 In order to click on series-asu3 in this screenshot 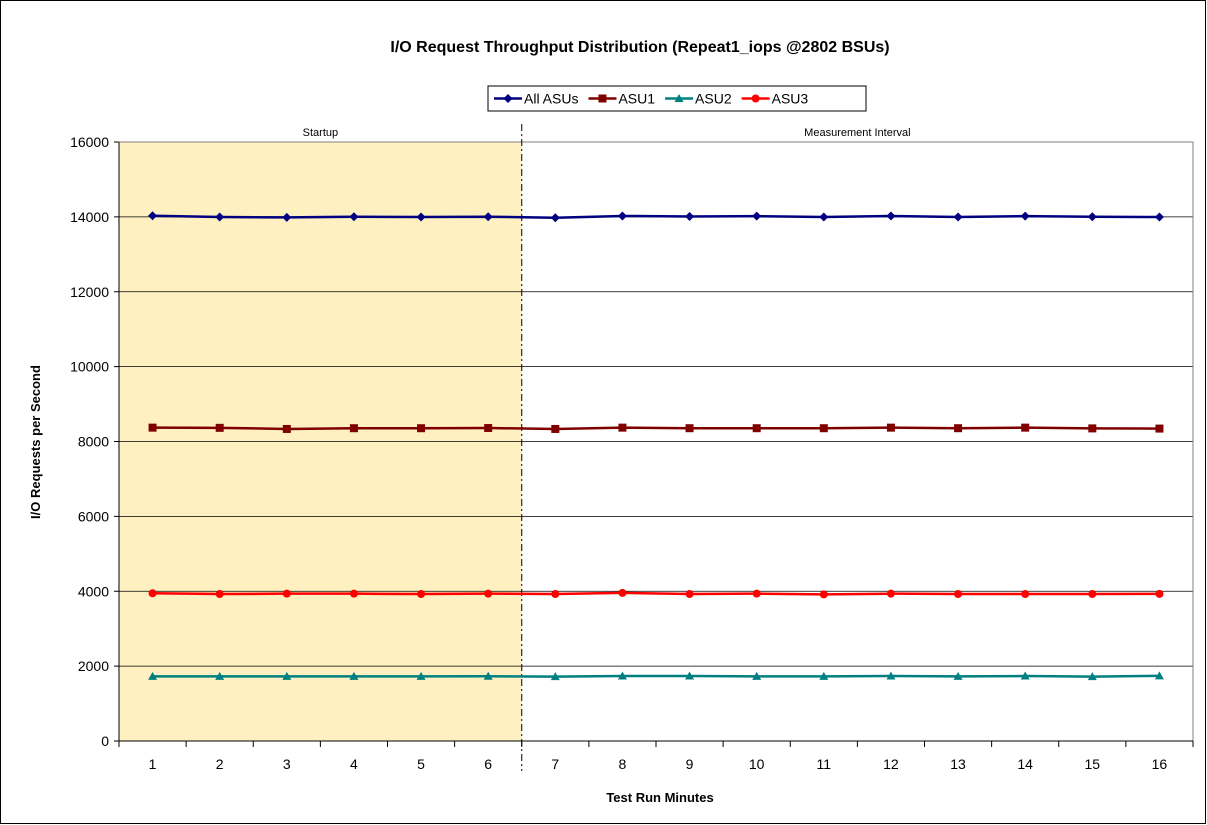, I will do `click(656, 593)`.